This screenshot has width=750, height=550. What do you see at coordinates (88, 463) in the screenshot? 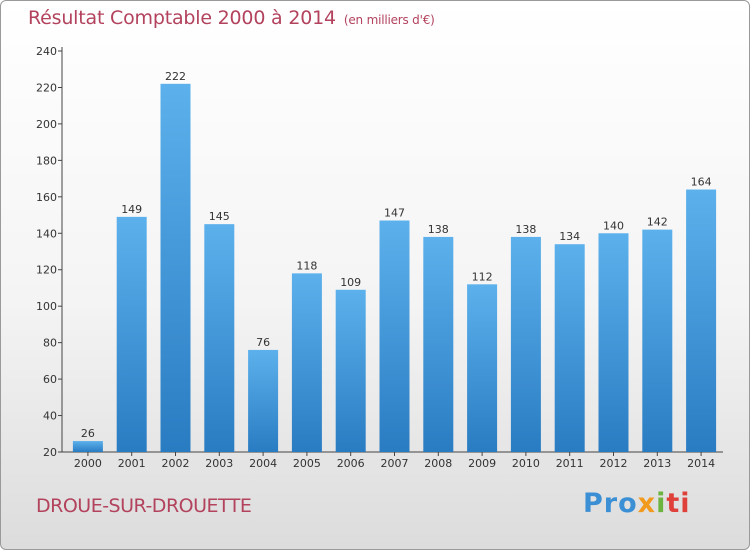
I see `x-tick-label: 2000` at bounding box center [88, 463].